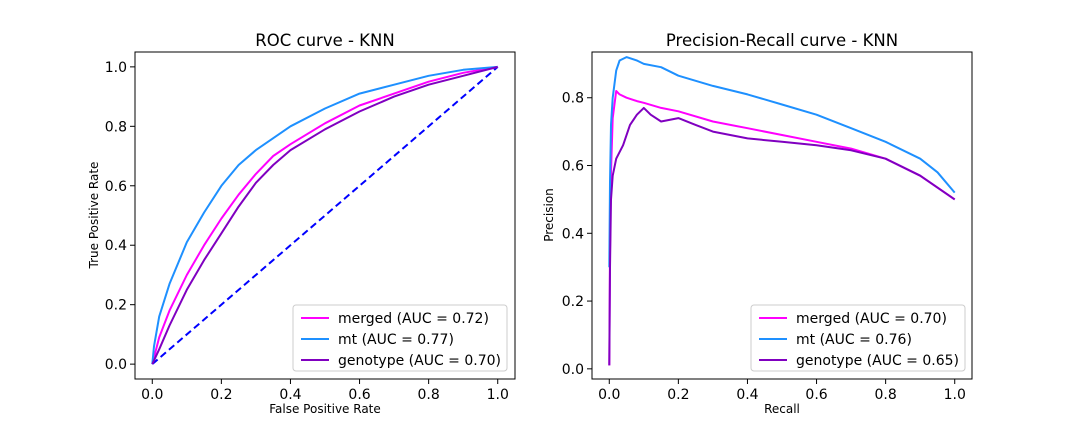 The image size is (1080, 432). What do you see at coordinates (429, 395) in the screenshot?
I see `roc-x-tick-label: 0.8` at bounding box center [429, 395].